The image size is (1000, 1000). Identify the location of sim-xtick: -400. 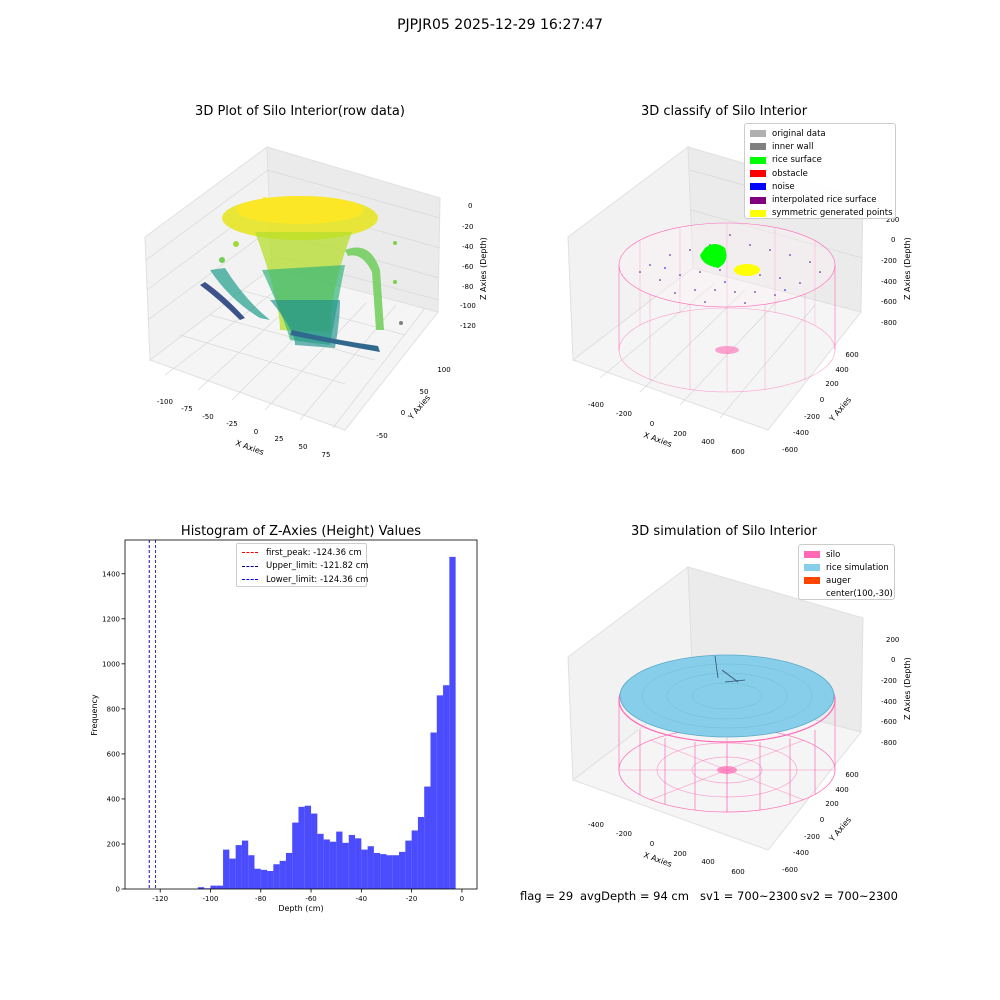
(596, 825).